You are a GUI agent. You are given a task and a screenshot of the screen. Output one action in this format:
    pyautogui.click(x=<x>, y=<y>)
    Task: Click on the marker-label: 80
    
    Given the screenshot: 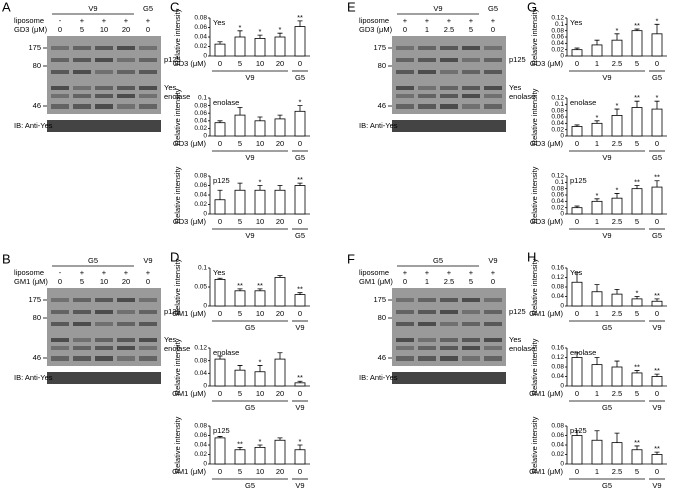 What is the action you would take?
    pyautogui.click(x=37, y=65)
    